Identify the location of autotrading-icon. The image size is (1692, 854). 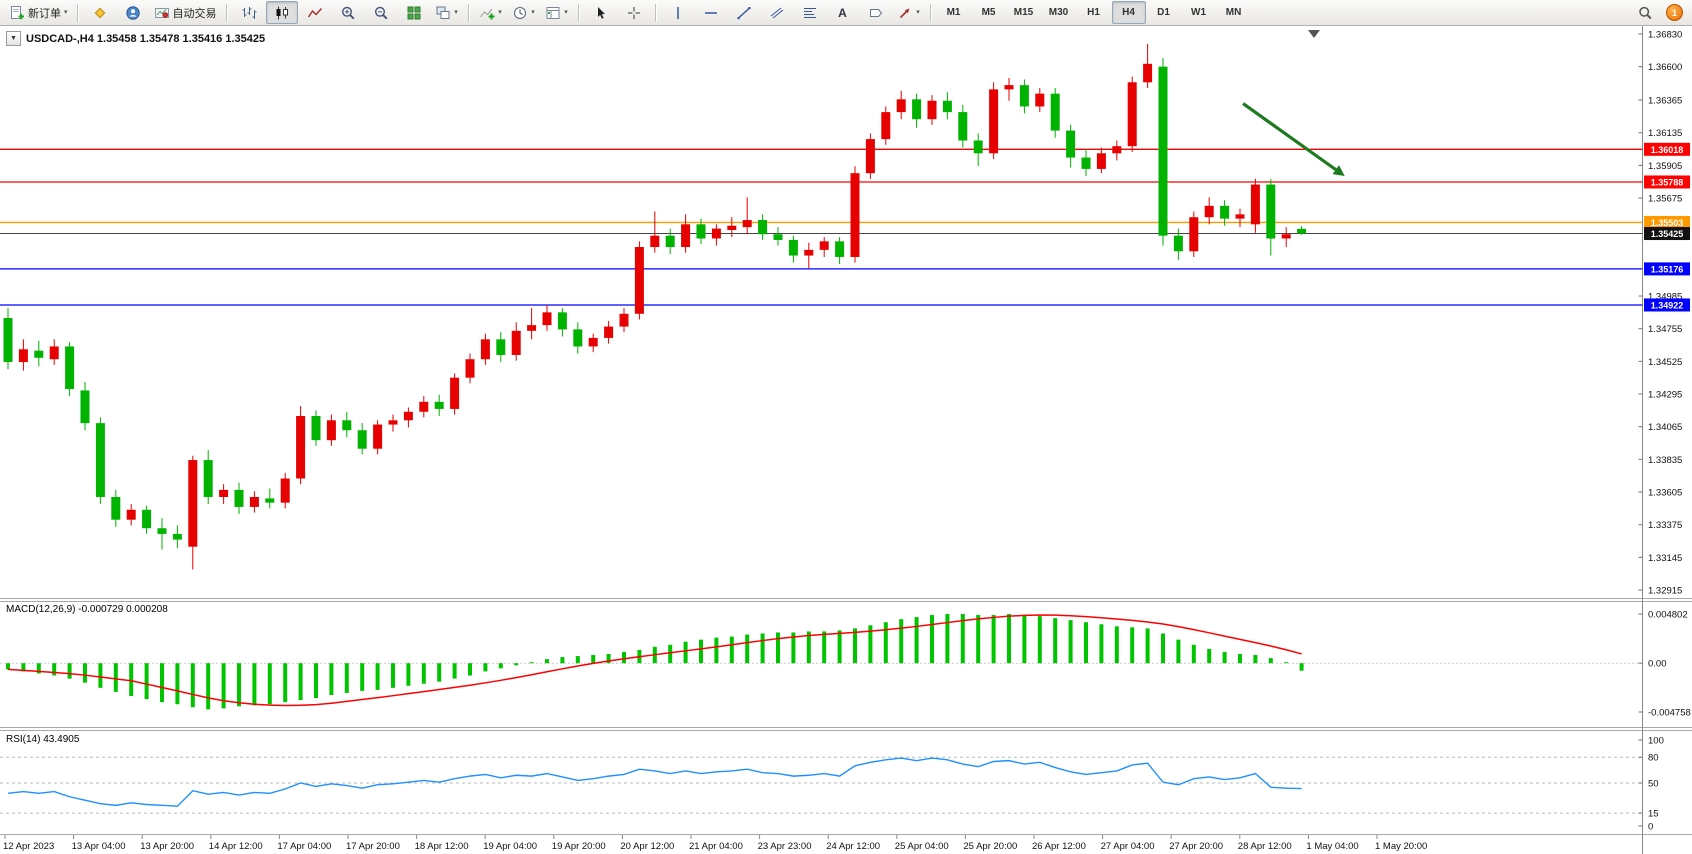
(161, 12).